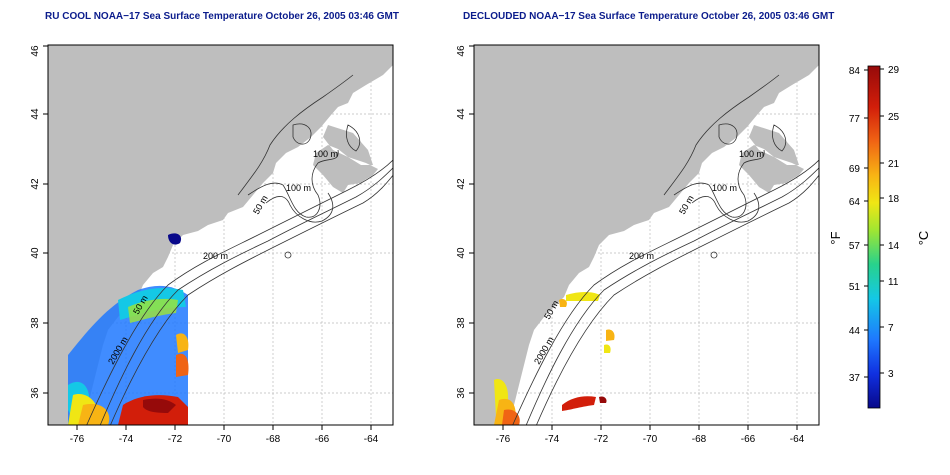 The height and width of the screenshot is (475, 950). I want to click on sst-data-right, so click(554, 358).